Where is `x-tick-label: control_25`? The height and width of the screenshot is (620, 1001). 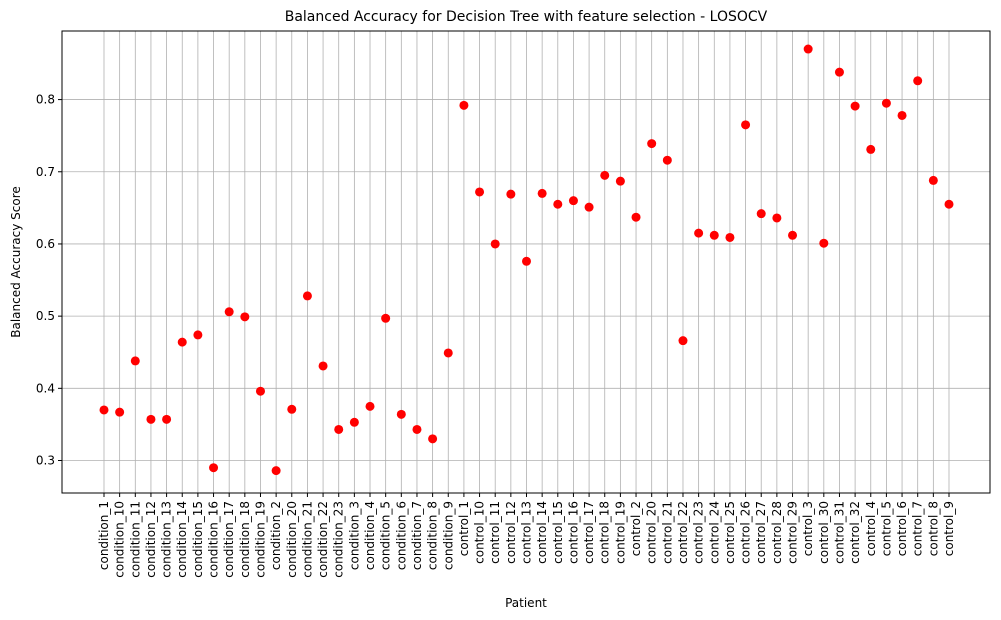
x-tick-label: control_25 is located at coordinates (730, 532).